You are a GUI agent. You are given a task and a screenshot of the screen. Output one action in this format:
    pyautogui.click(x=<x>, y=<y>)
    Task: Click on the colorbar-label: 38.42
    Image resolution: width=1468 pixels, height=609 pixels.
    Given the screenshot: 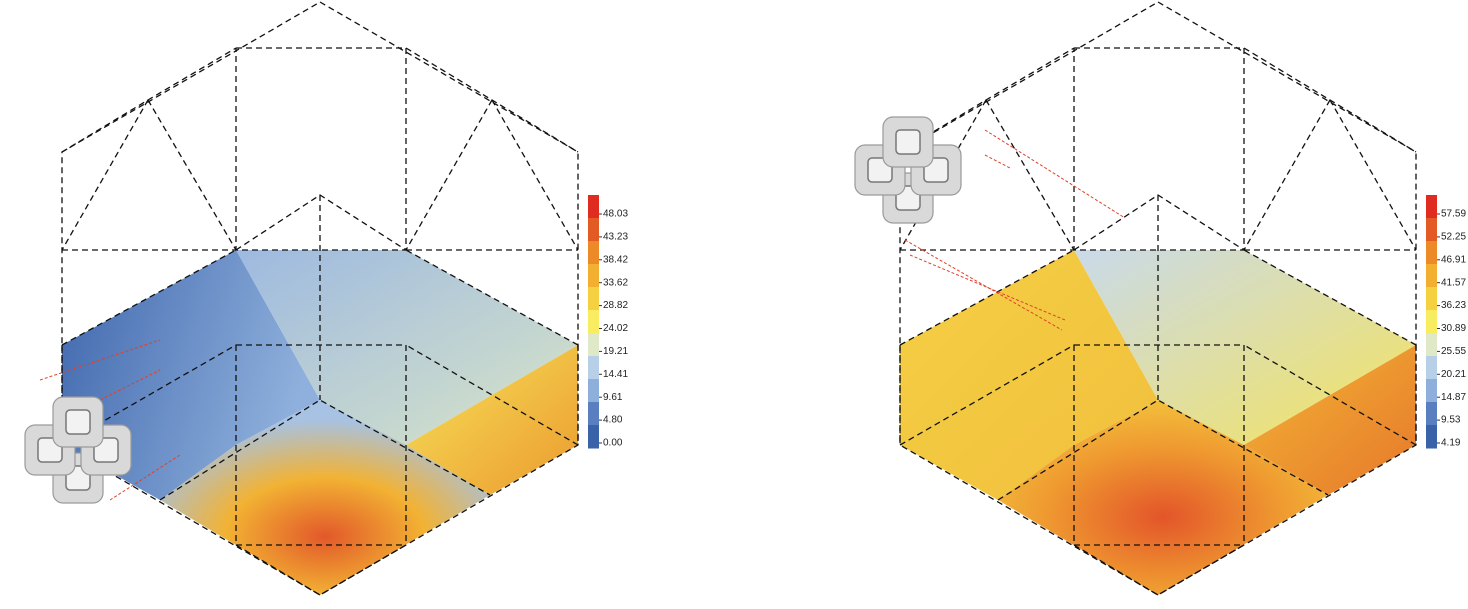 What is the action you would take?
    pyautogui.click(x=615, y=259)
    